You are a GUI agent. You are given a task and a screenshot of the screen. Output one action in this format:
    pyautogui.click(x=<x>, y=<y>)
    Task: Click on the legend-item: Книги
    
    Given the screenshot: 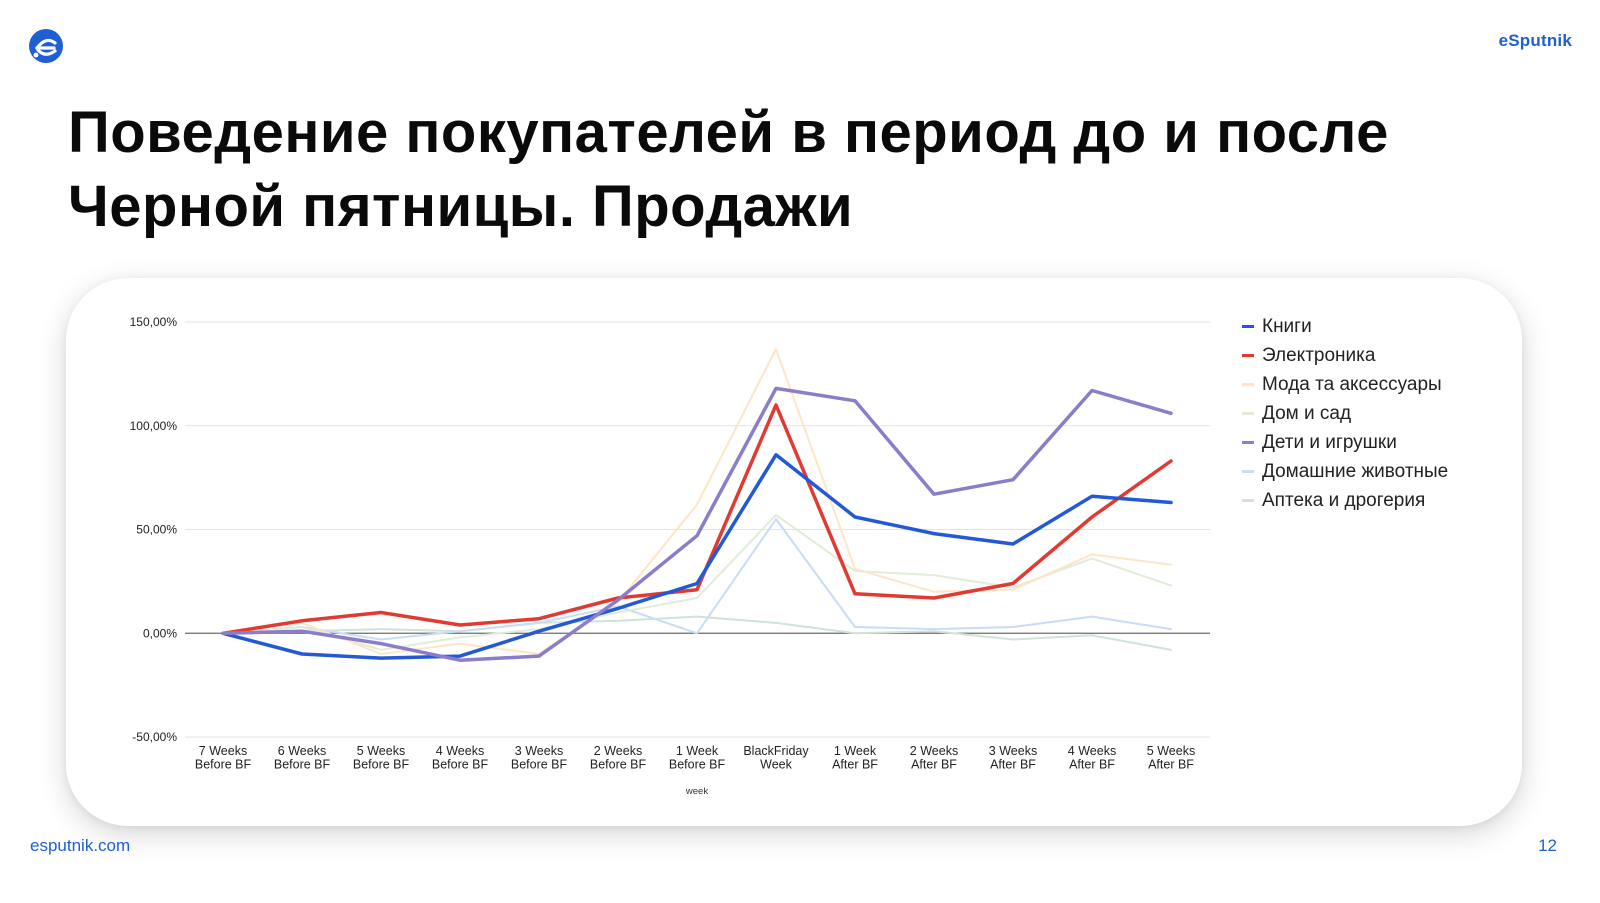 What is the action you would take?
    pyautogui.click(x=1344, y=326)
    